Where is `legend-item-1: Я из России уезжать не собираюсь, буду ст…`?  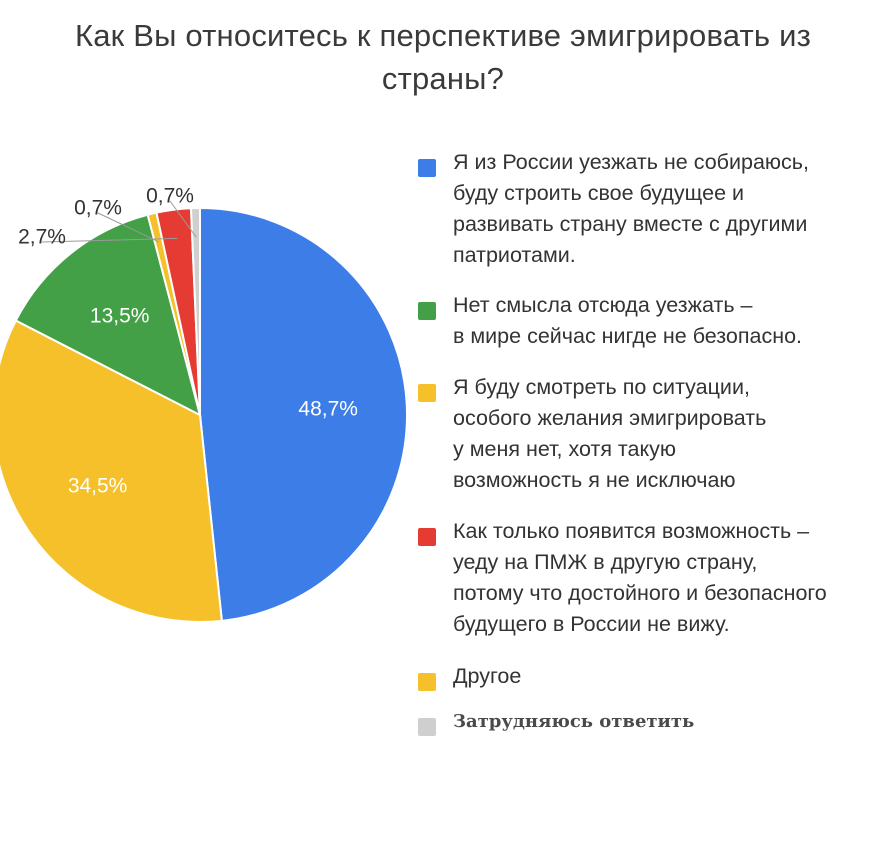
legend-item-1: Я из России уезжать не собираюсь, буду ст… is located at coordinates (648, 209).